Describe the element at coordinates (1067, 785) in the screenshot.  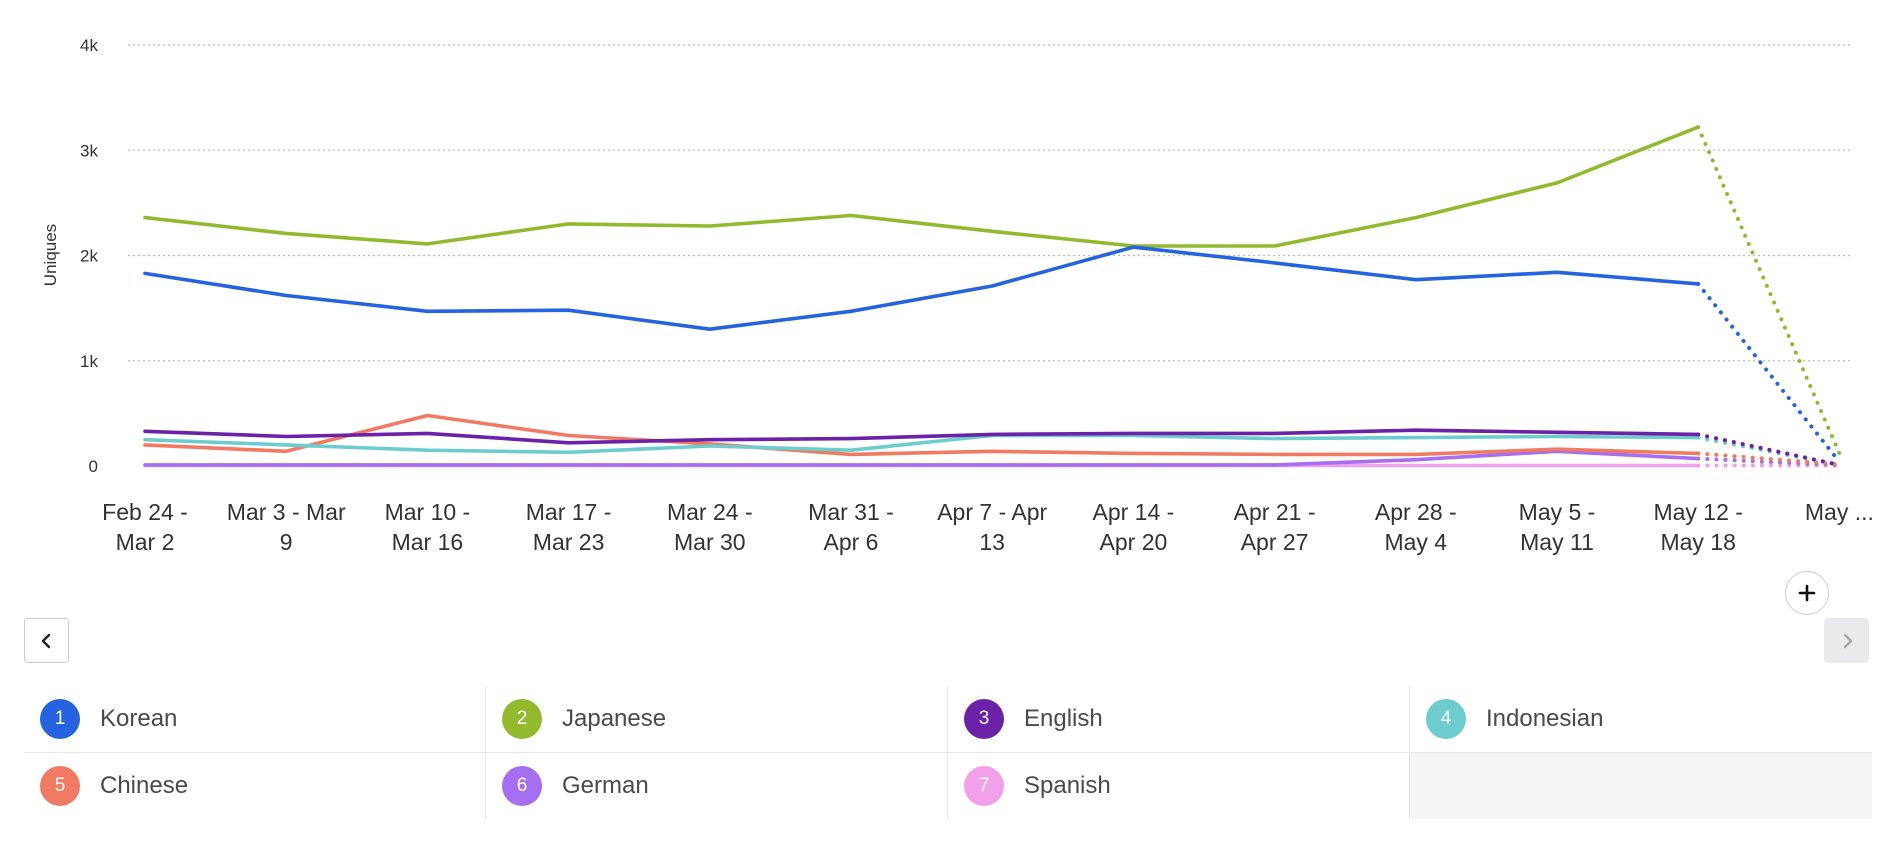
I see `legend-label: Spanish` at that location.